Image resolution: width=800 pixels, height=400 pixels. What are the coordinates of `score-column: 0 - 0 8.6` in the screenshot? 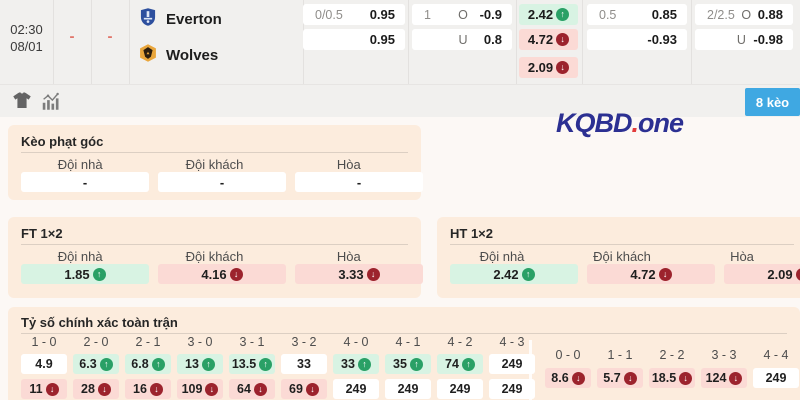 It's located at (568, 368).